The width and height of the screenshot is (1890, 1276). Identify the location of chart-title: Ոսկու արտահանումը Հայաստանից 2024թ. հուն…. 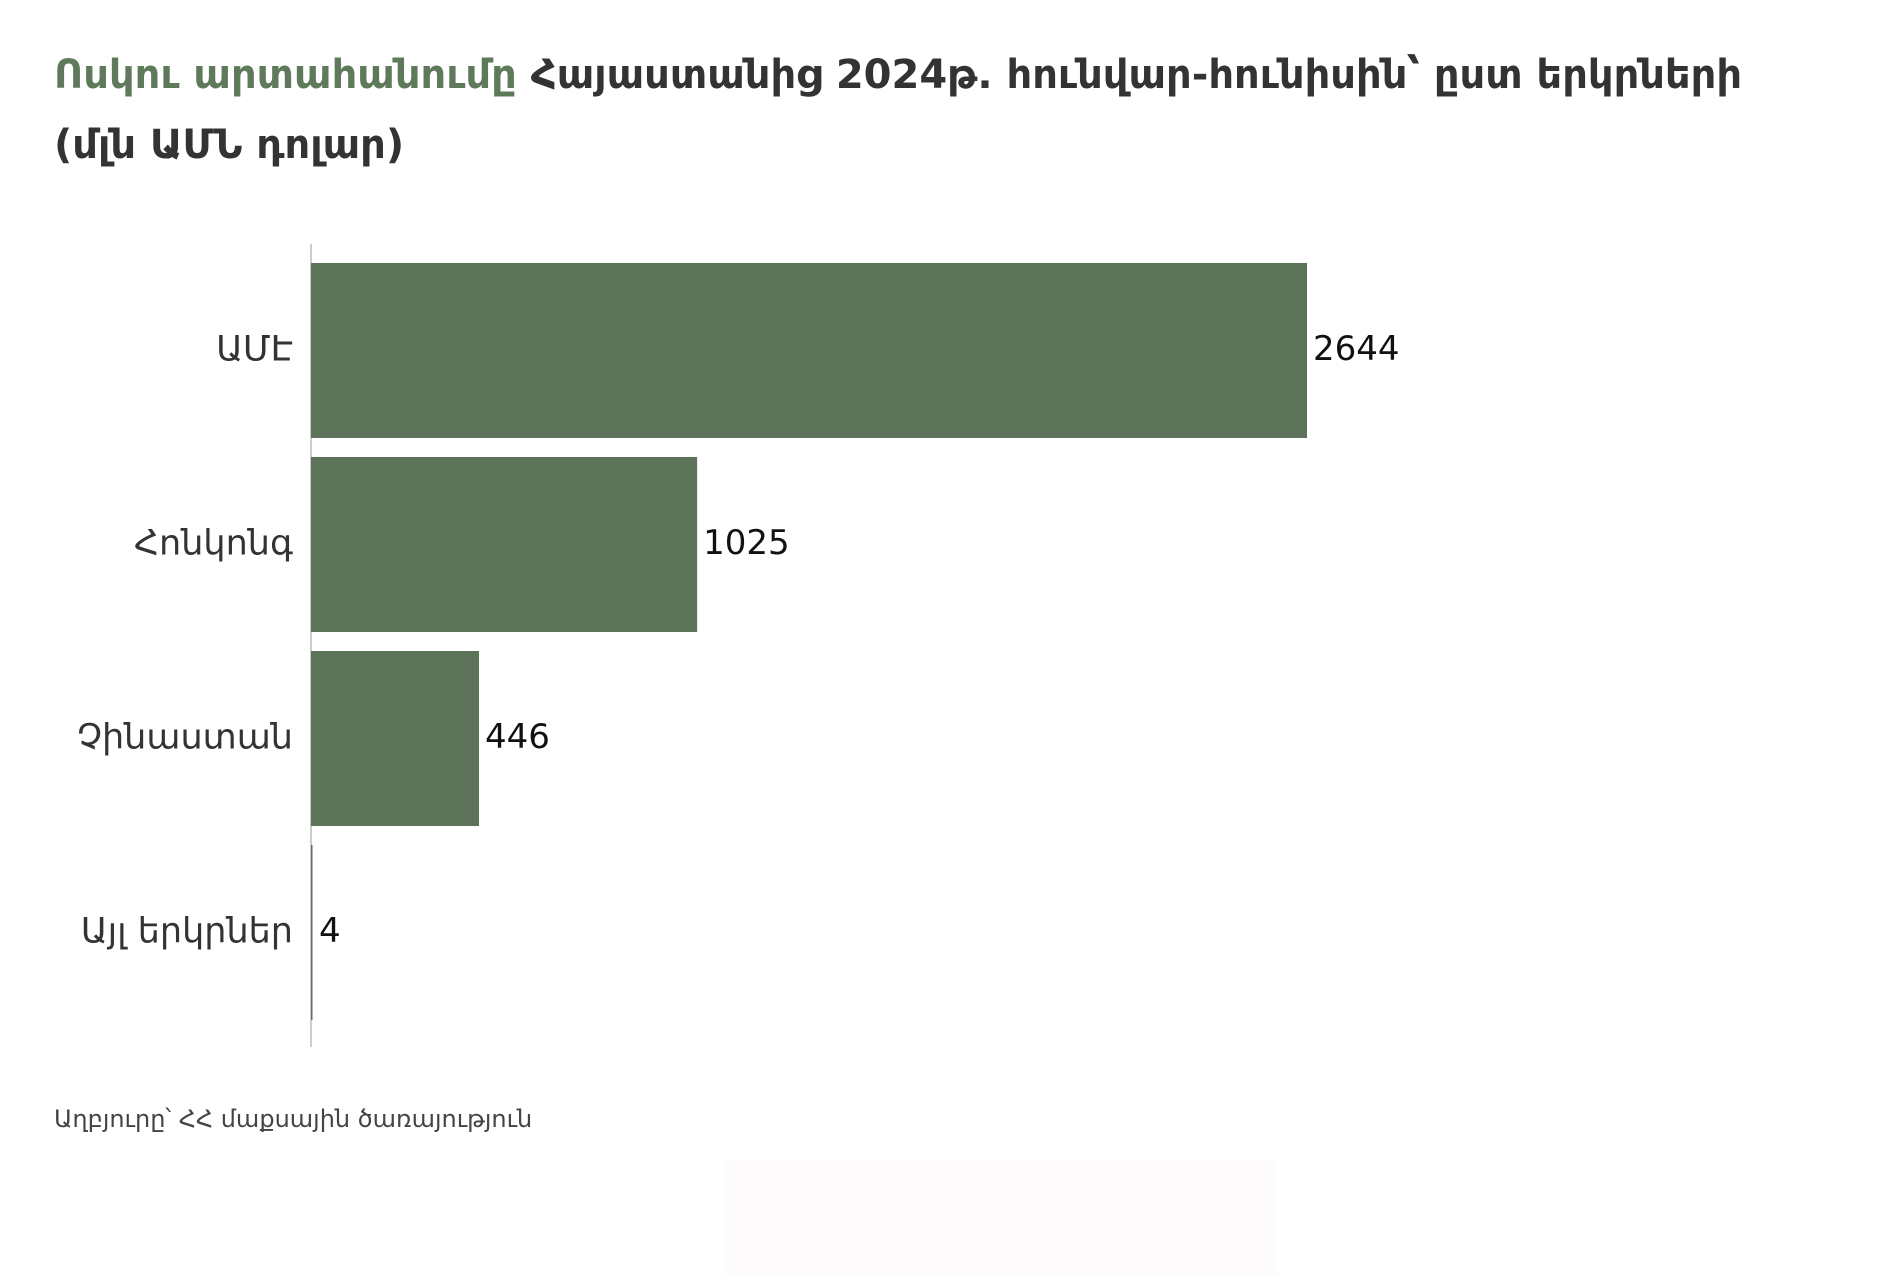
(904, 110).